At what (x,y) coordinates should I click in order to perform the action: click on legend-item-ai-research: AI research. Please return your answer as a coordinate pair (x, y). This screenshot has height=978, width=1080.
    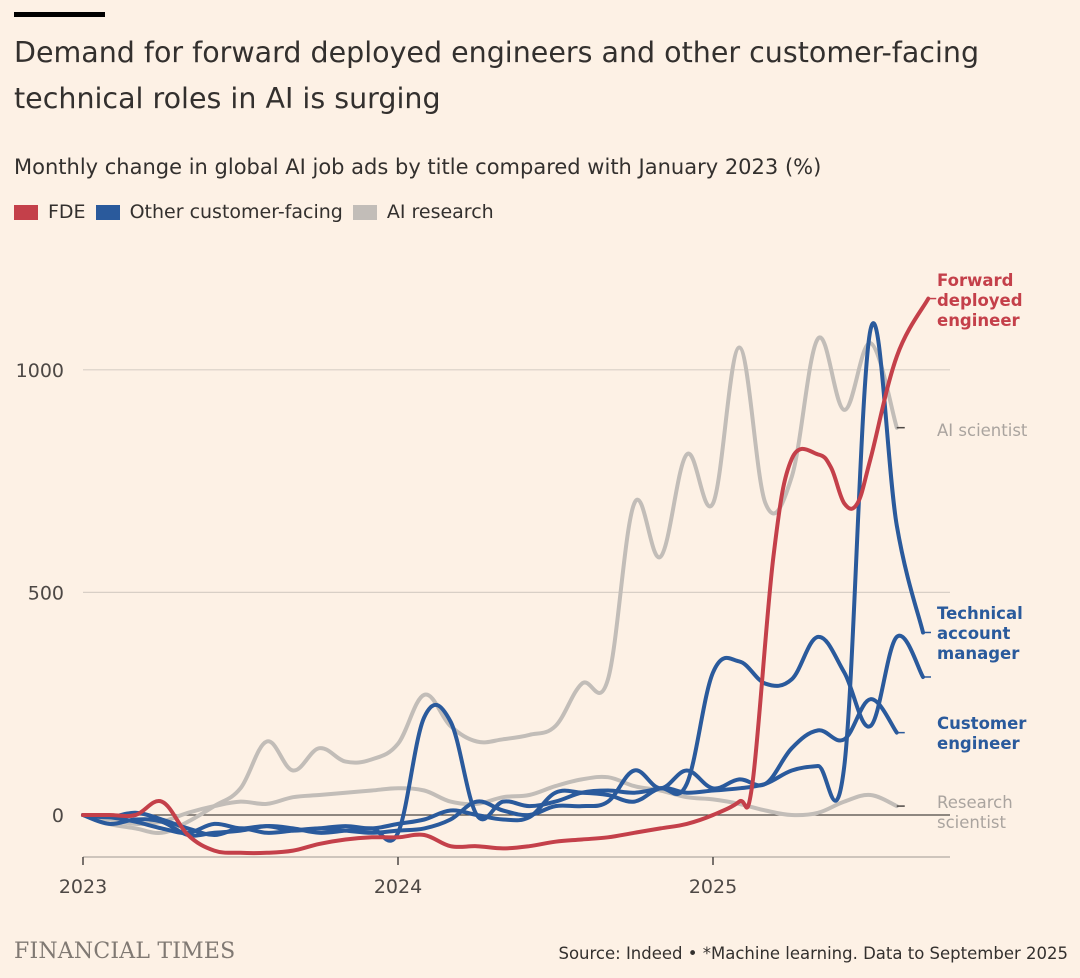
    Looking at the image, I should click on (423, 212).